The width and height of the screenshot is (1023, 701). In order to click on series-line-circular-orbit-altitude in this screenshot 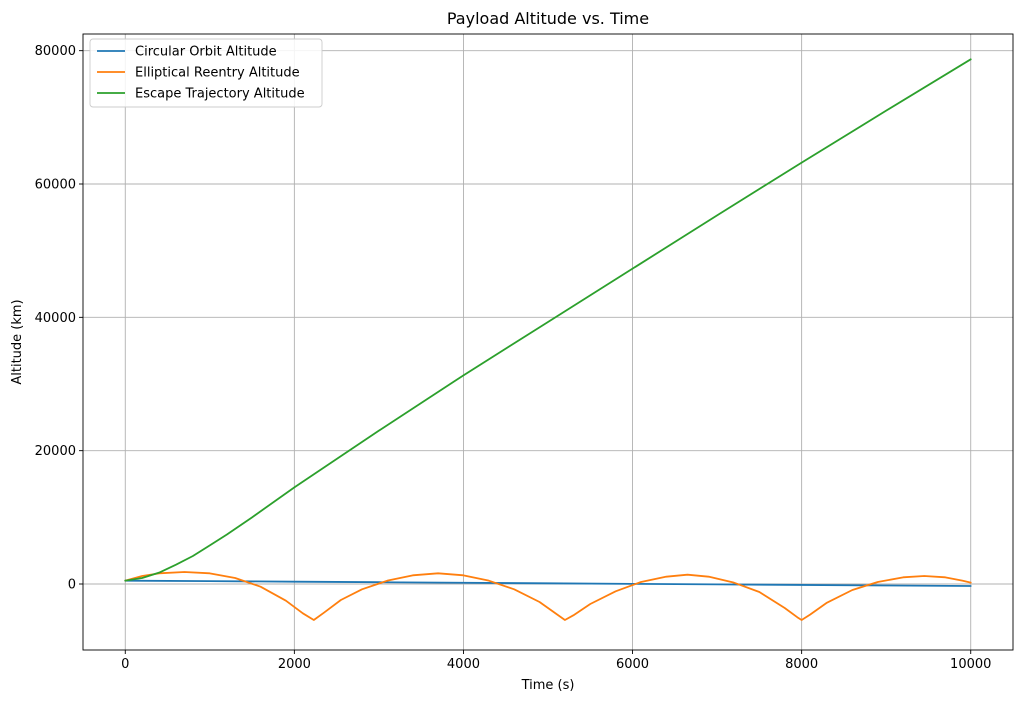, I will do `click(548, 583)`.